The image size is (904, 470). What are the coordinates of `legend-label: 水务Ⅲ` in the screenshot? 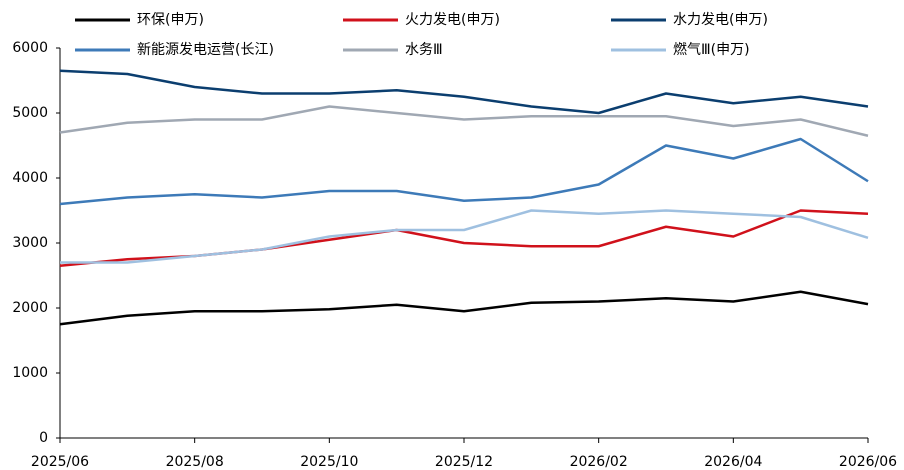 It's located at (424, 50).